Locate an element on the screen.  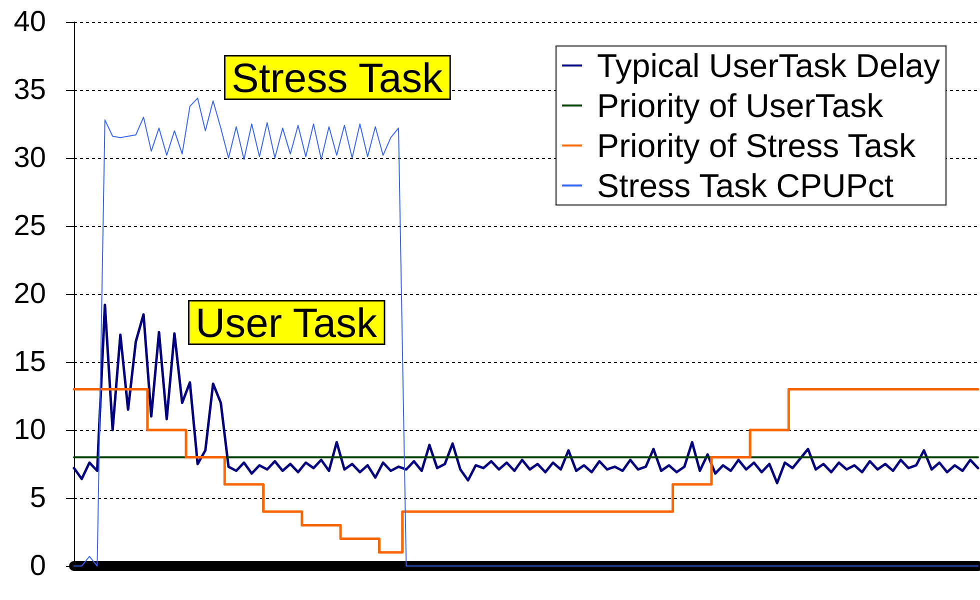
annotation: Stress Task is located at coordinates (338, 78).